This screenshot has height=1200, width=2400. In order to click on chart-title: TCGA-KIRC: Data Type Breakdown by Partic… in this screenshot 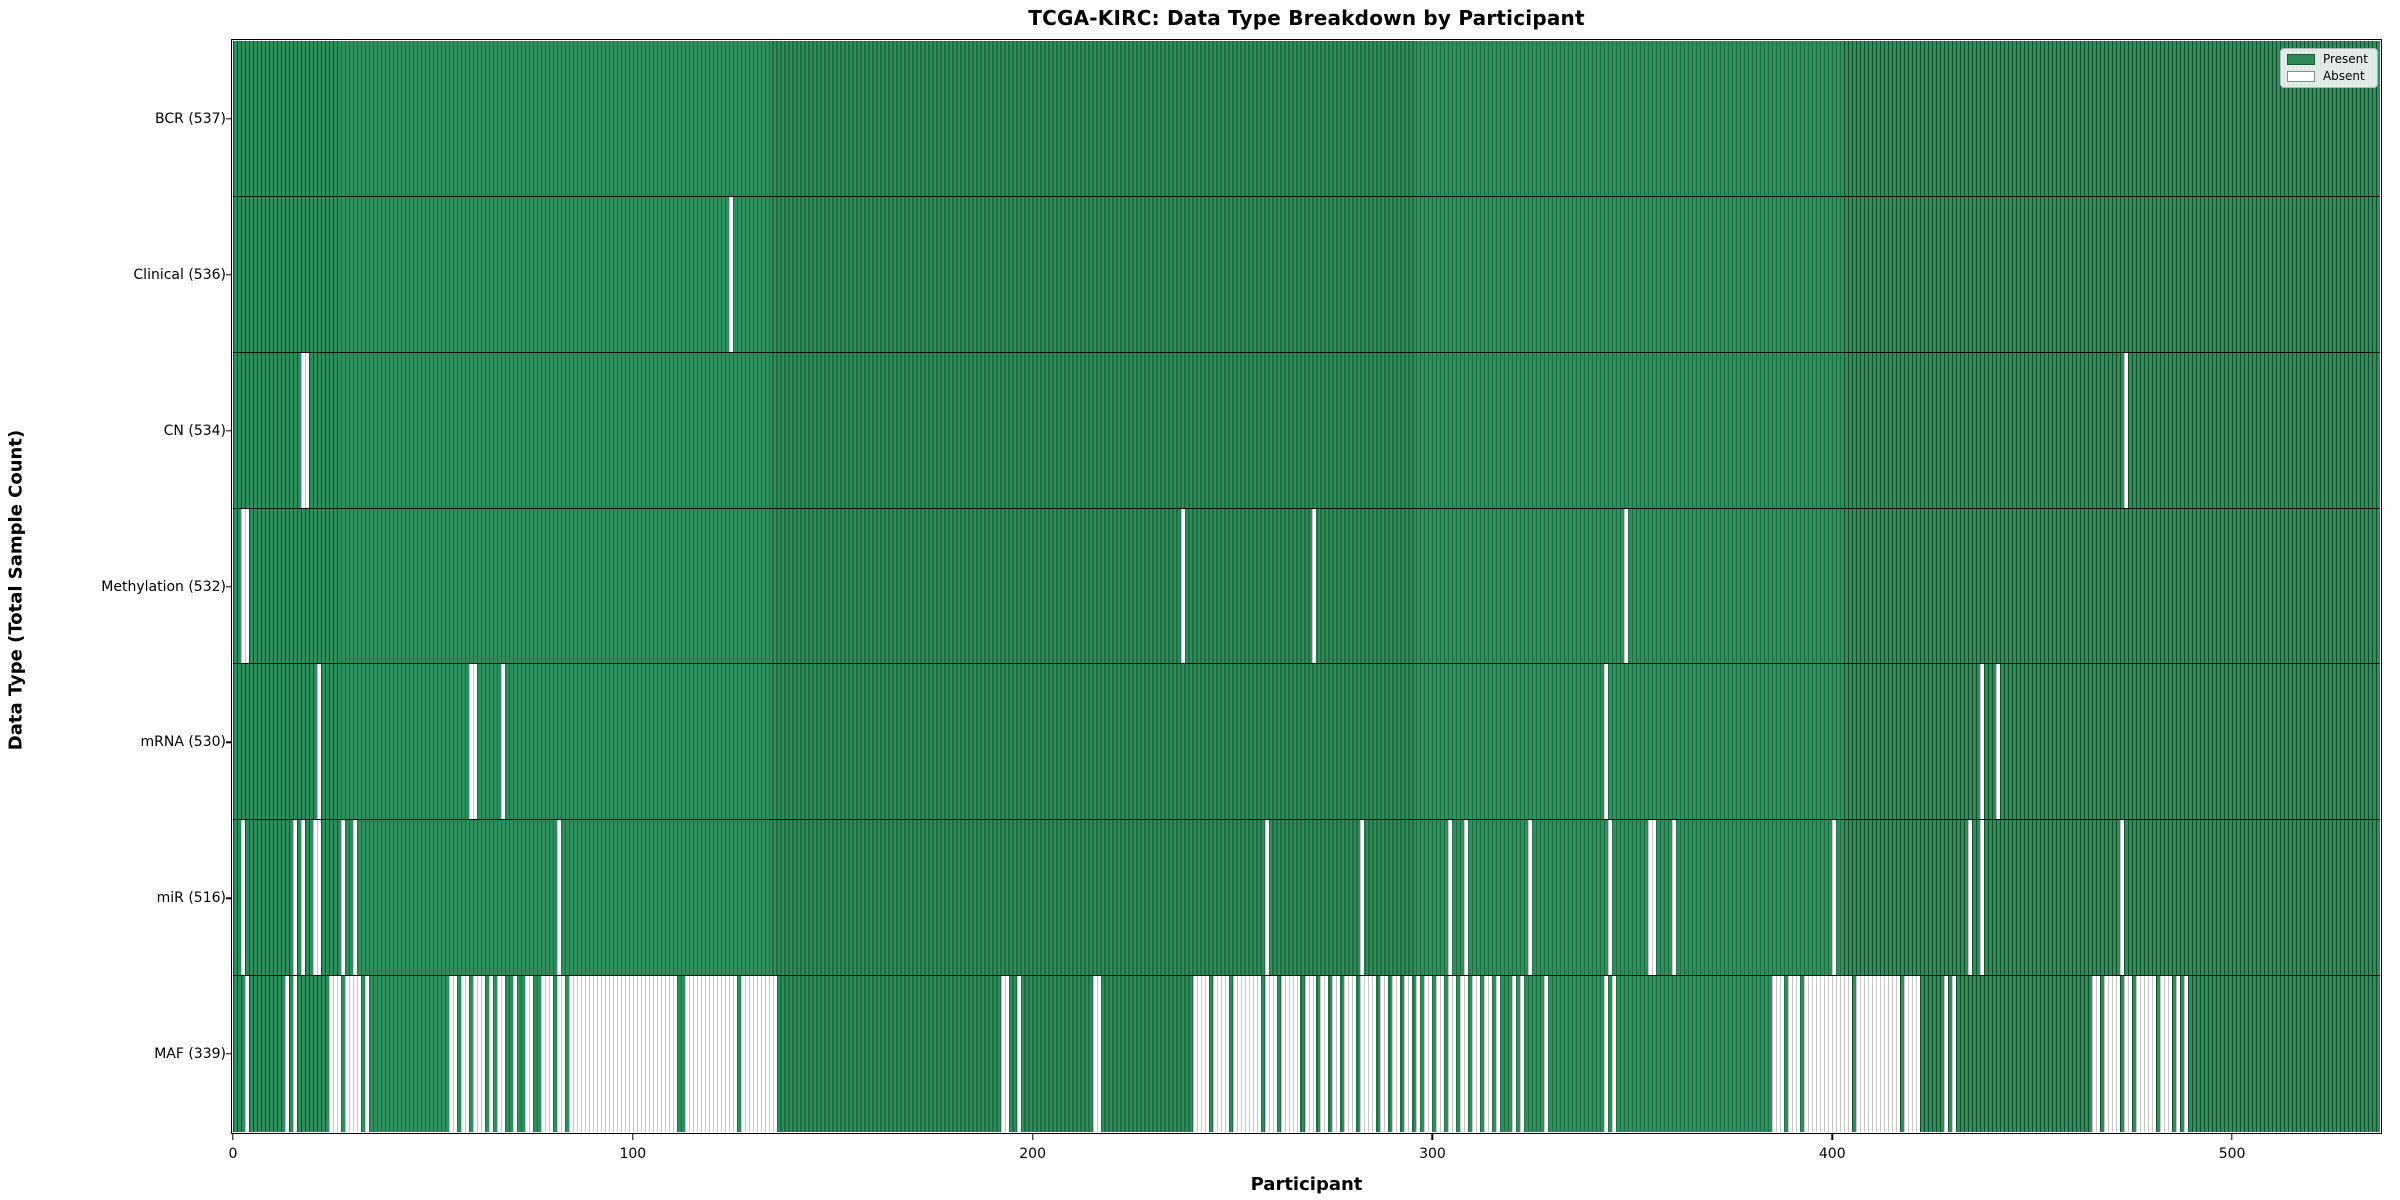, I will do `click(1306, 18)`.